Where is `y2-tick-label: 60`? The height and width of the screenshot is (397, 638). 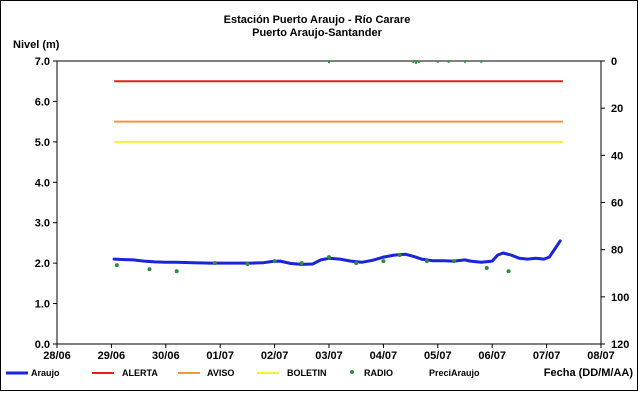
y2-tick-label: 60 is located at coordinates (617, 204).